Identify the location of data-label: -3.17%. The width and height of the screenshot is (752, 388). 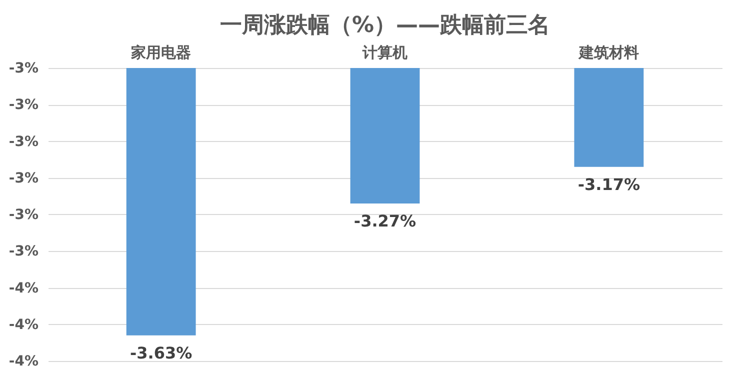
(609, 184).